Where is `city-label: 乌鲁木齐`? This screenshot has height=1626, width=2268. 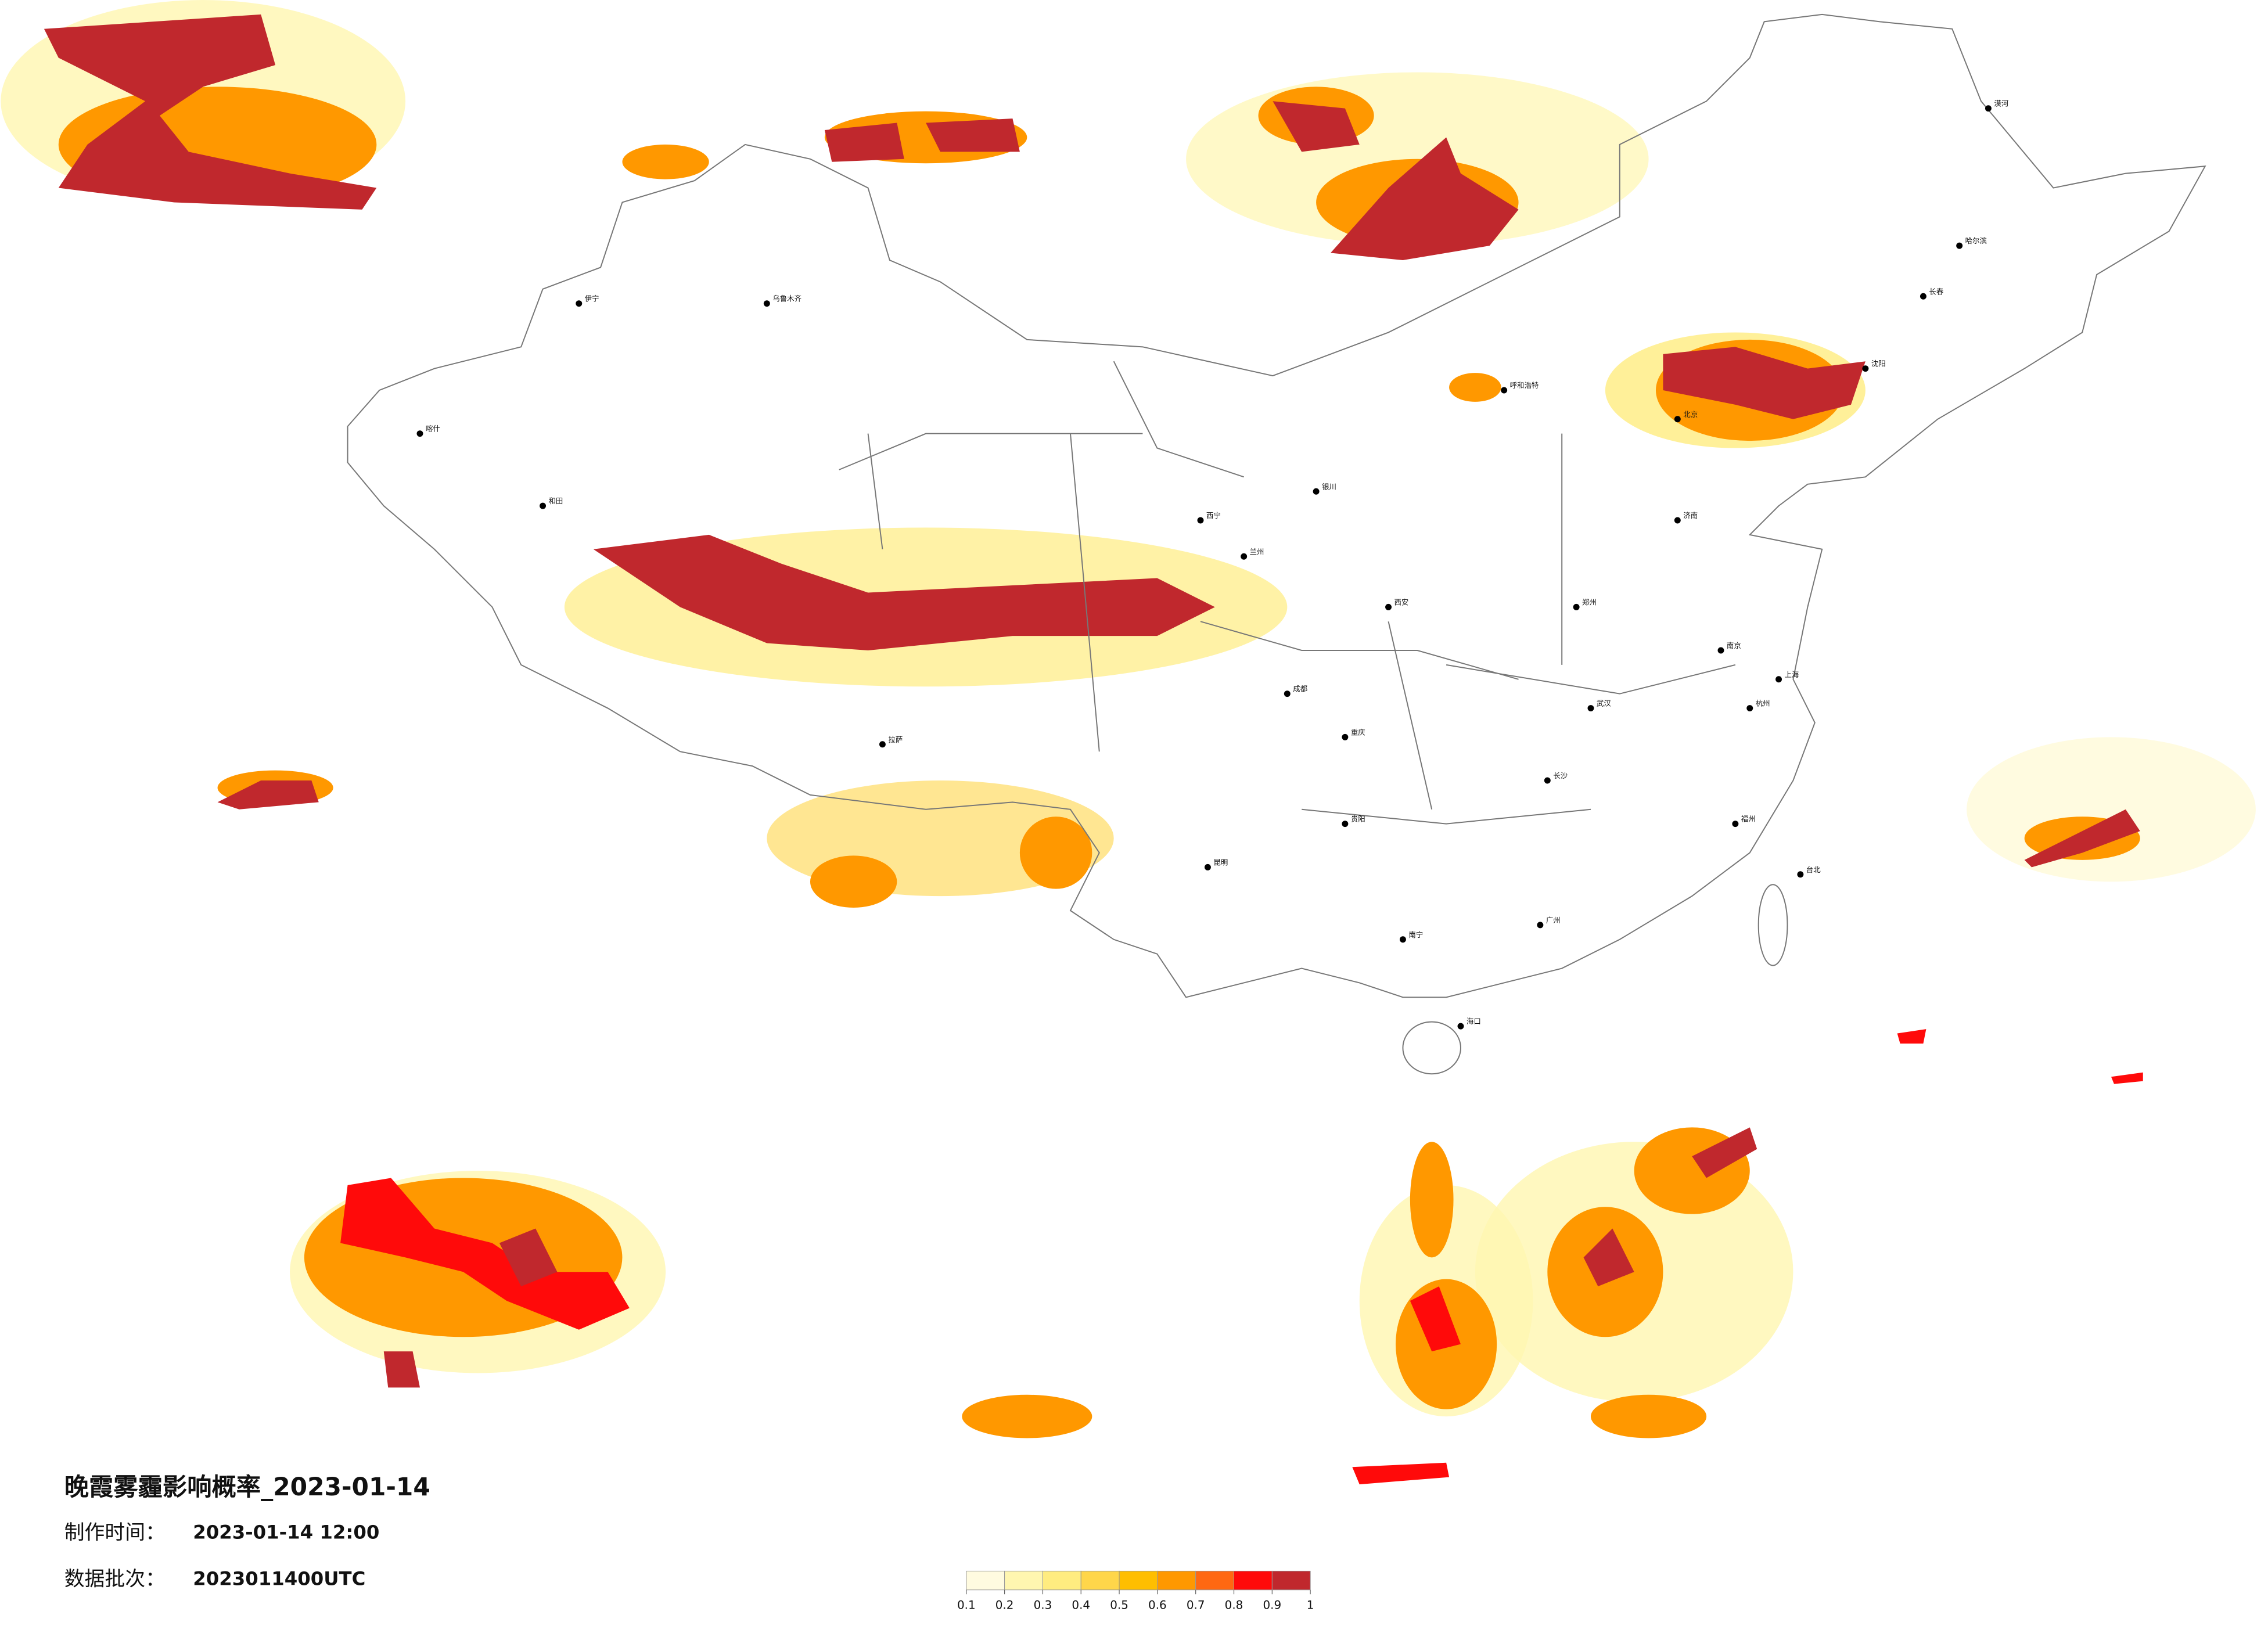
city-label: 乌鲁木齐 is located at coordinates (786, 298).